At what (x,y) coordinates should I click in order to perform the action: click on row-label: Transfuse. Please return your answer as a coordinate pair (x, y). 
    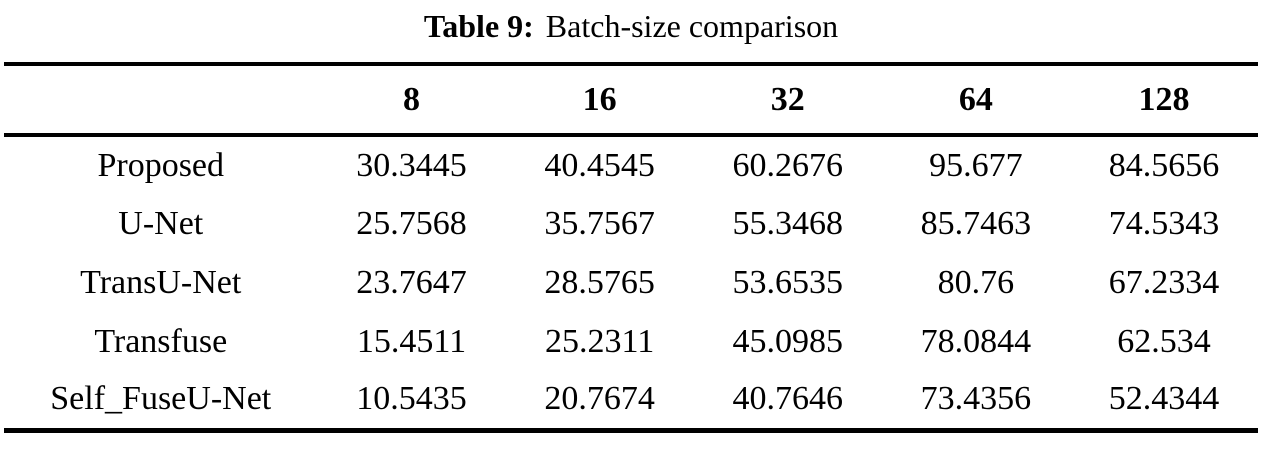
    Looking at the image, I should click on (161, 341).